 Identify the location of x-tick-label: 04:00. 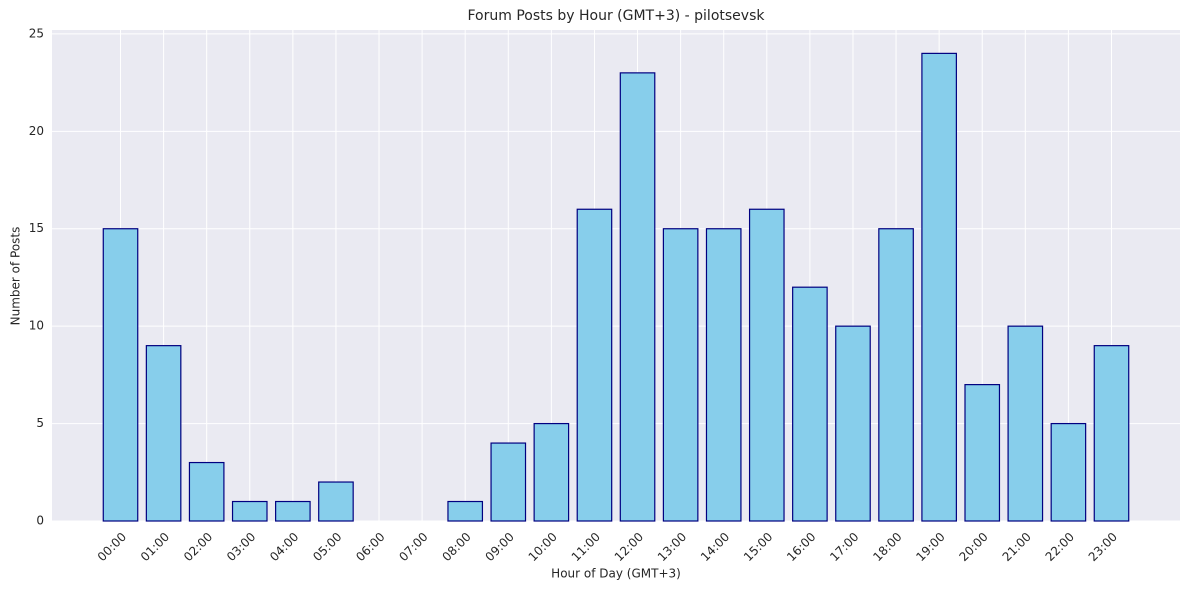
(284, 547).